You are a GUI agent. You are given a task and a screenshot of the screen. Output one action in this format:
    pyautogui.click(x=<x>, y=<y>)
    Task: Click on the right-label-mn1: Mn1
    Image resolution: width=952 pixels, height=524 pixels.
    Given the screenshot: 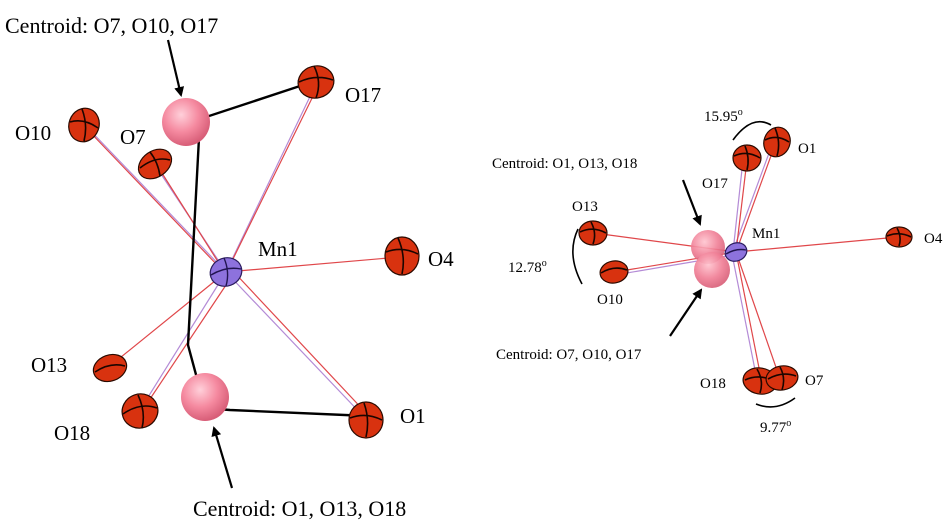 What is the action you would take?
    pyautogui.click(x=766, y=234)
    